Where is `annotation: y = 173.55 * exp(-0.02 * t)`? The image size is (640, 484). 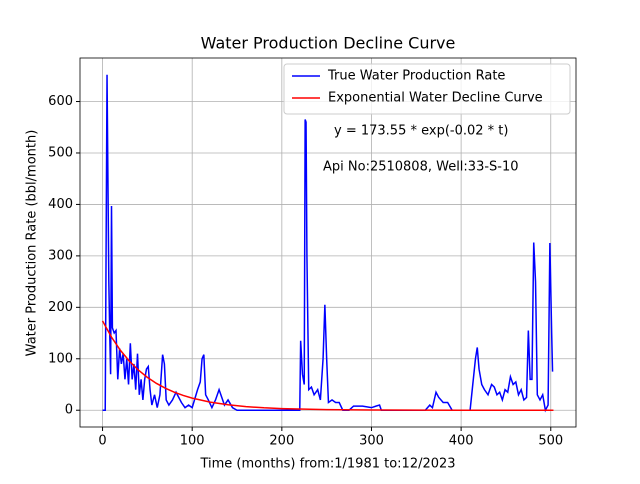 annotation: y = 173.55 * exp(-0.02 * t) is located at coordinates (421, 131).